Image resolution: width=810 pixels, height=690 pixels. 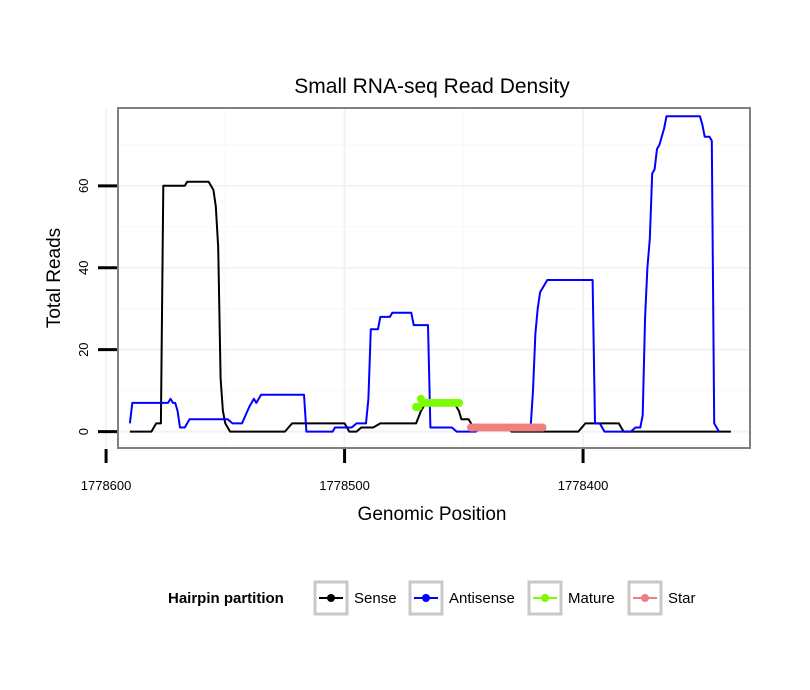 I want to click on legend-label-sense: Sense, so click(x=375, y=598).